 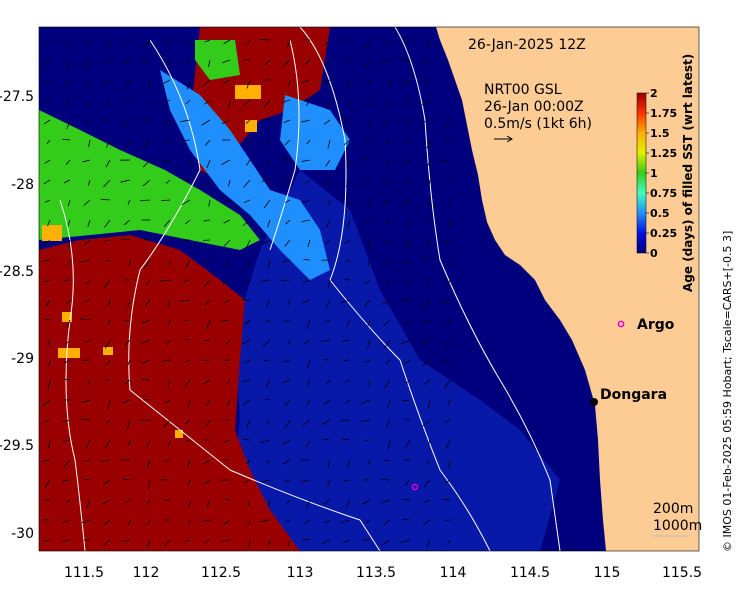 What do you see at coordinates (656, 325) in the screenshot?
I see `argo-label: Argo` at bounding box center [656, 325].